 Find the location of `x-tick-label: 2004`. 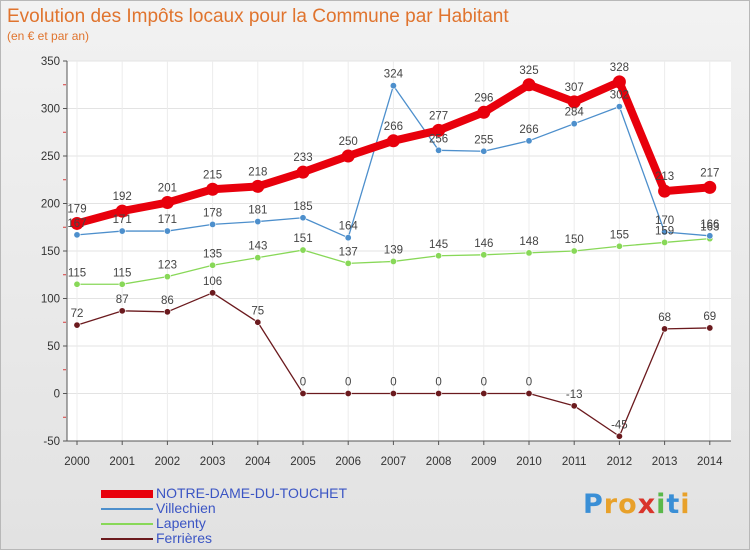

x-tick-label: 2004 is located at coordinates (258, 462).